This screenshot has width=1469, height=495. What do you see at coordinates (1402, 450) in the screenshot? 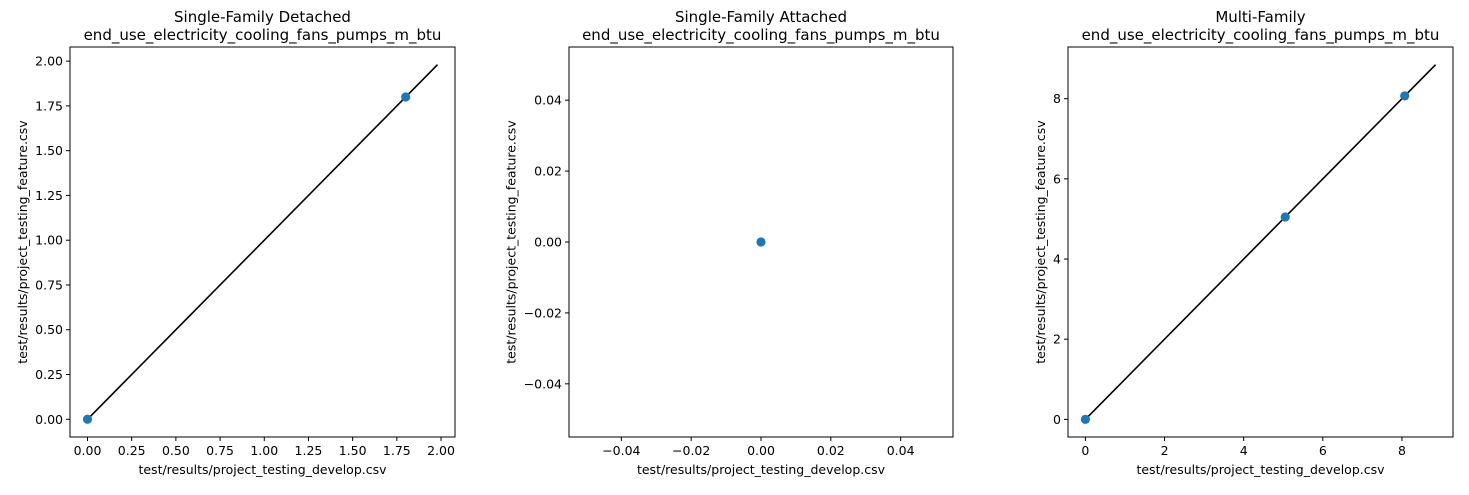
I see `x-tick-label: 8` at bounding box center [1402, 450].